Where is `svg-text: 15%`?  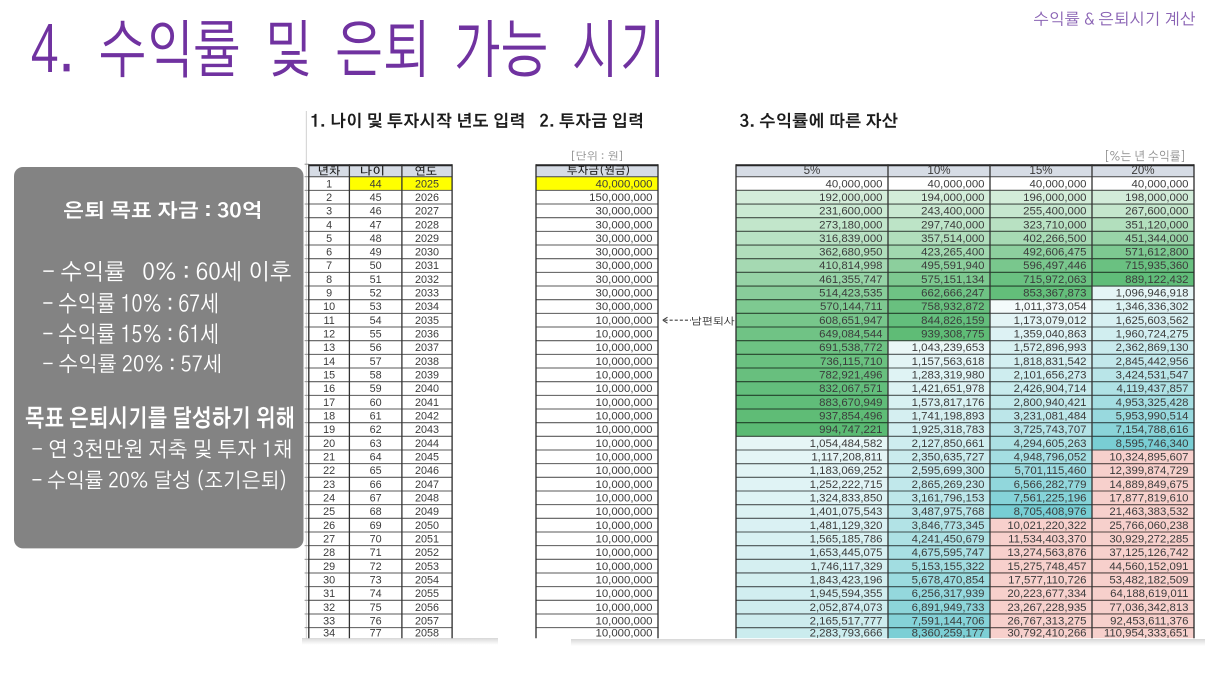 svg-text: 15% is located at coordinates (1040, 170).